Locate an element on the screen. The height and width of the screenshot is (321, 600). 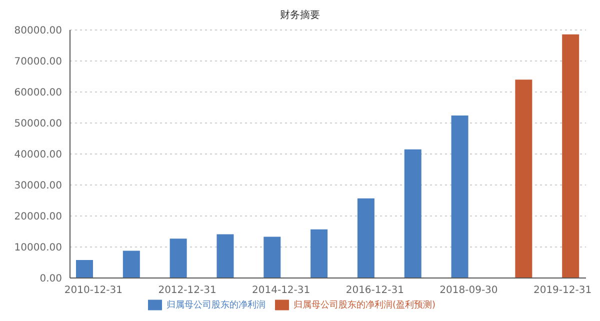
y-tick-label: 10000.00 is located at coordinates (38, 248).